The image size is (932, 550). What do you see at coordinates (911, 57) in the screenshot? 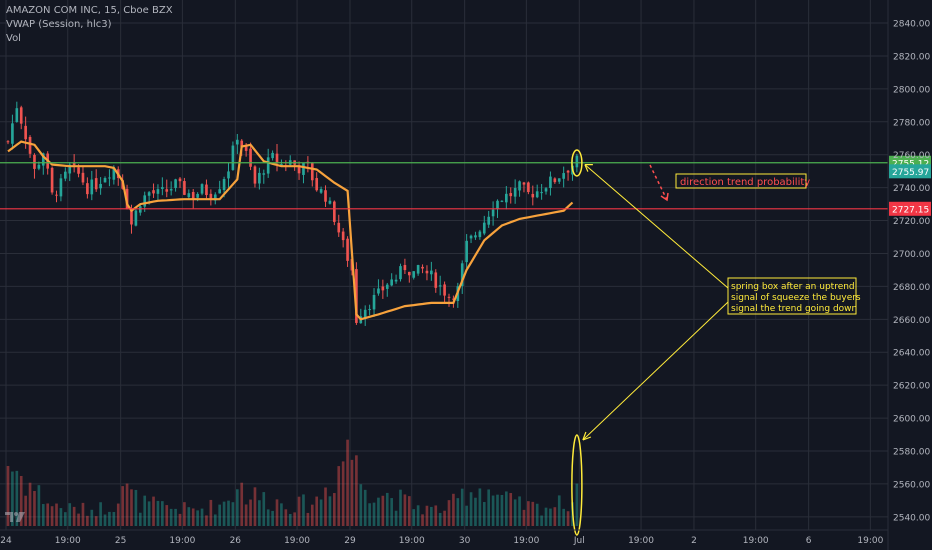
I see `price-tick-label: 2820.00` at bounding box center [911, 57].